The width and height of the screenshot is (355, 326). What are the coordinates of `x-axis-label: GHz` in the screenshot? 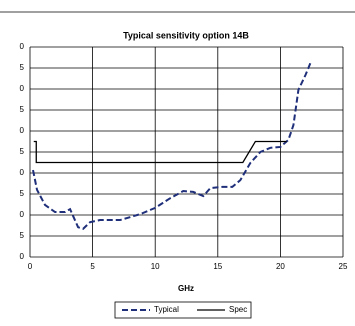 It's located at (186, 288).